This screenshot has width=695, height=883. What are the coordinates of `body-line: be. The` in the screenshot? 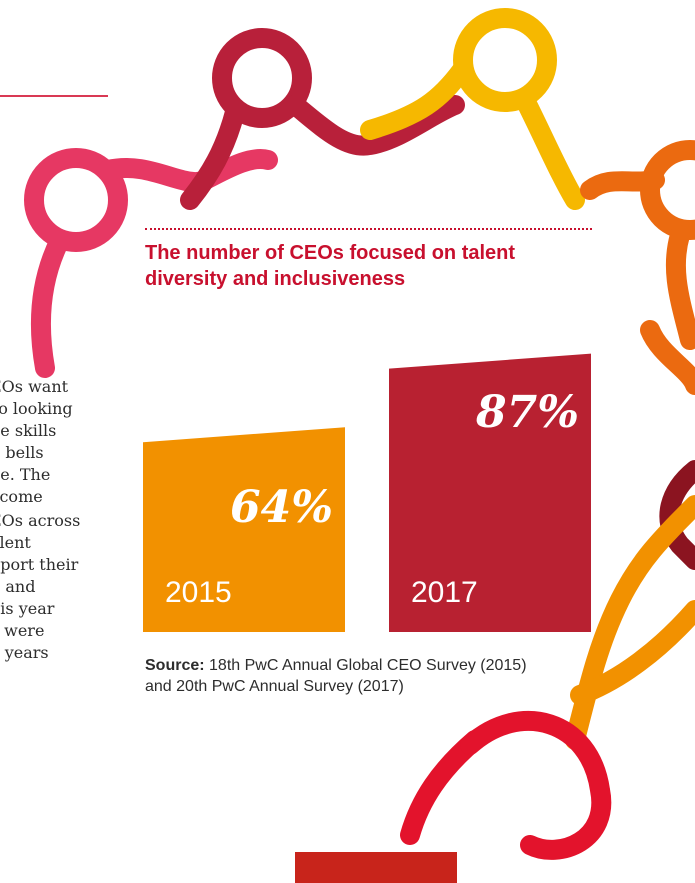 It's located at (25, 474).